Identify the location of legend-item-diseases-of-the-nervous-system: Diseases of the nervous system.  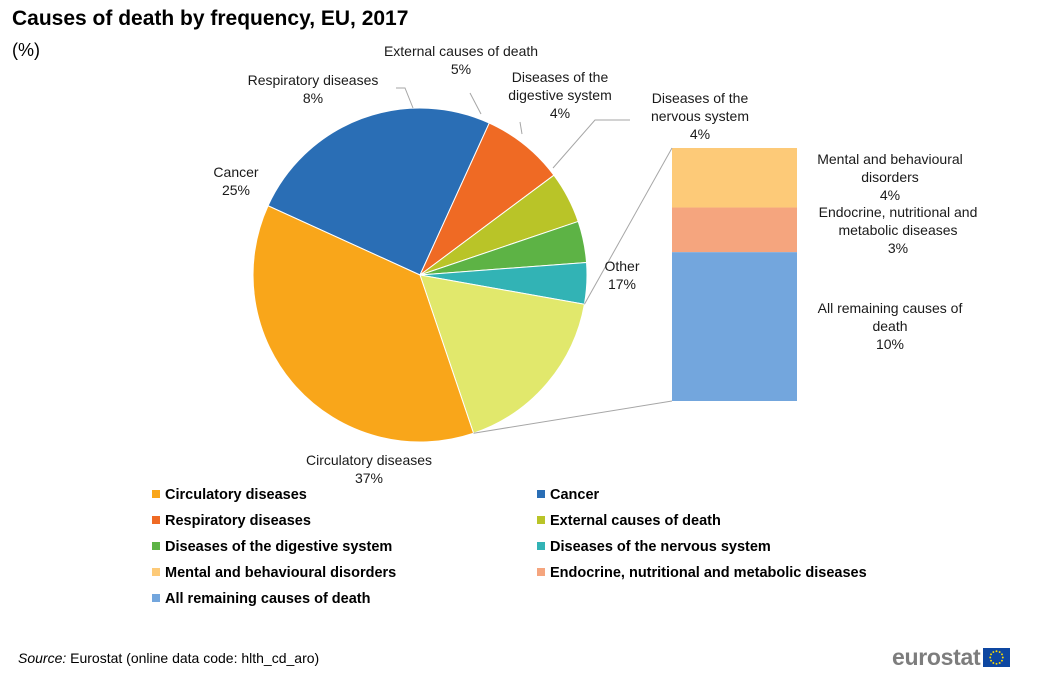
(654, 547).